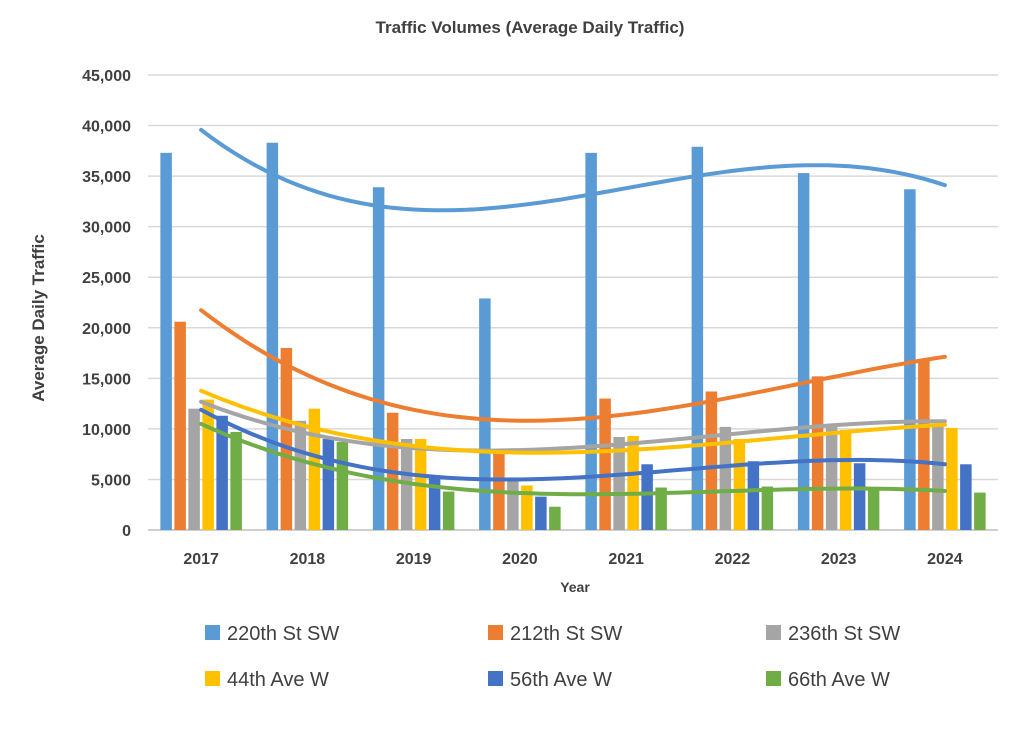 This screenshot has height=747, width=1024. Describe the element at coordinates (530, 27) in the screenshot. I see `chart-title: Traffic Volumes (Average Daily Traffic)` at that location.